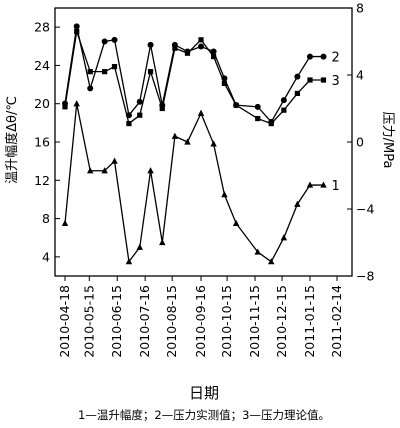 The height and width of the screenshot is (428, 400). I want to click on x-tick-label: 2010-04-18, so click(64, 321).